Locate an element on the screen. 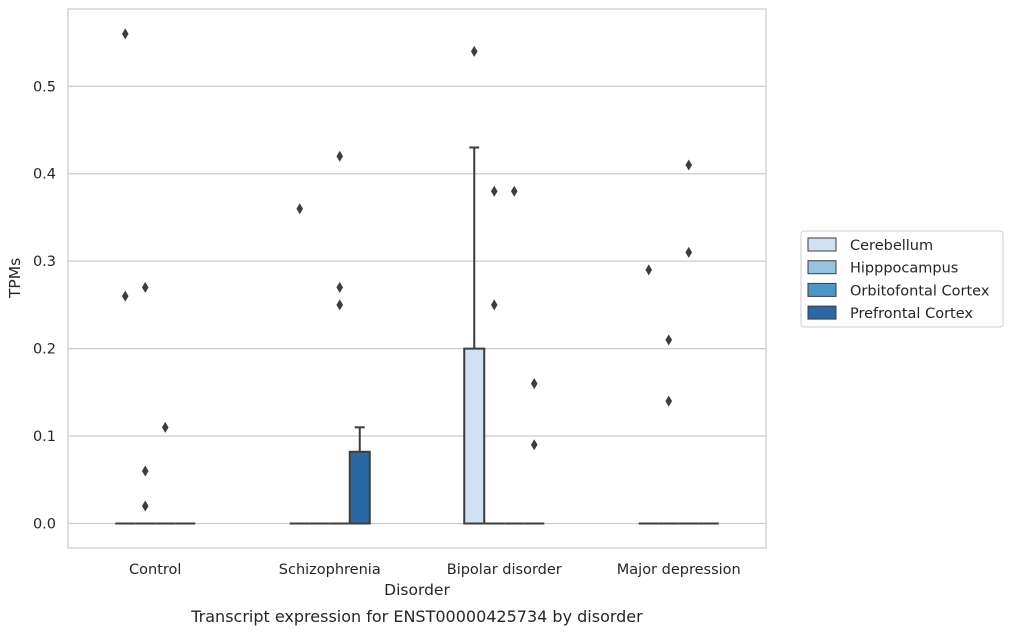 Image resolution: width=1014 pixels, height=634 pixels. x-tick-label: Schizophrenia is located at coordinates (330, 570).